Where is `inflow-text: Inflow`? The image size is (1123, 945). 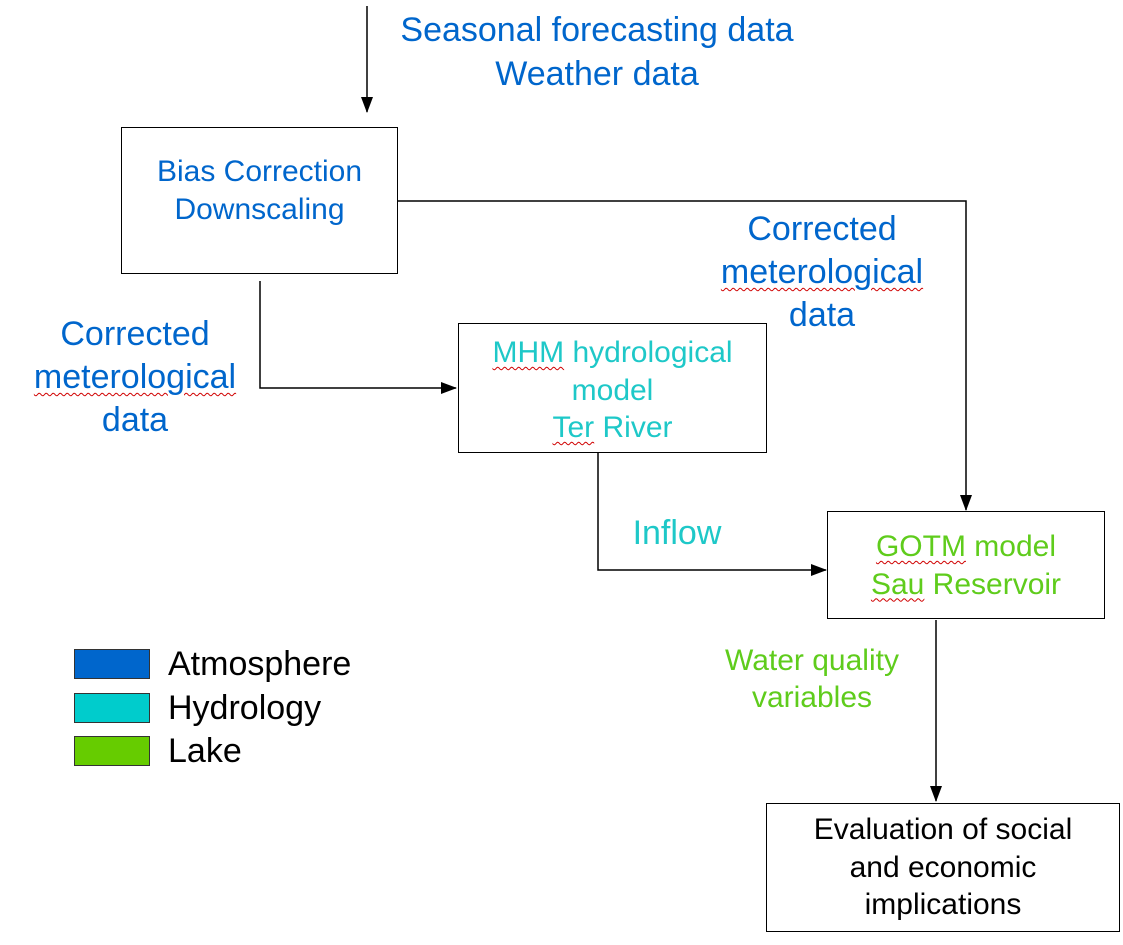
inflow-text: Inflow is located at coordinates (677, 533).